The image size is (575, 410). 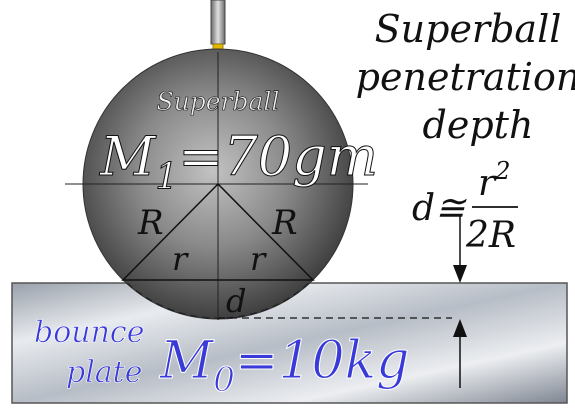 What do you see at coordinates (218, 231) in the screenshot?
I see `radius-triangle` at bounding box center [218, 231].